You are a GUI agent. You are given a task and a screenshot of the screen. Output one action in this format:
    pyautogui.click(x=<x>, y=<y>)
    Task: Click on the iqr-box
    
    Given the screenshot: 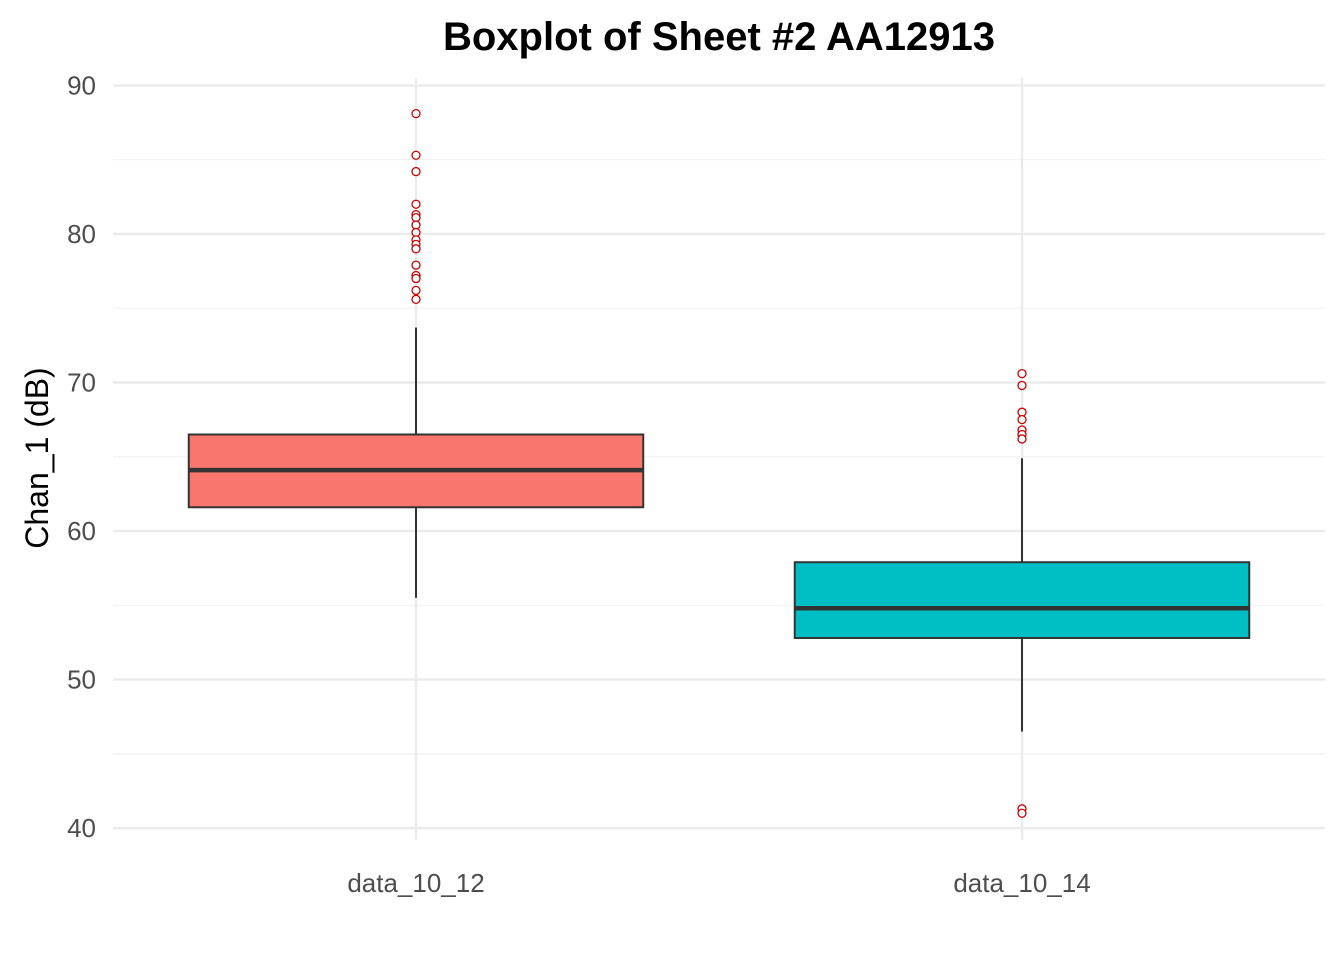 What is the action you would take?
    pyautogui.click(x=1022, y=600)
    